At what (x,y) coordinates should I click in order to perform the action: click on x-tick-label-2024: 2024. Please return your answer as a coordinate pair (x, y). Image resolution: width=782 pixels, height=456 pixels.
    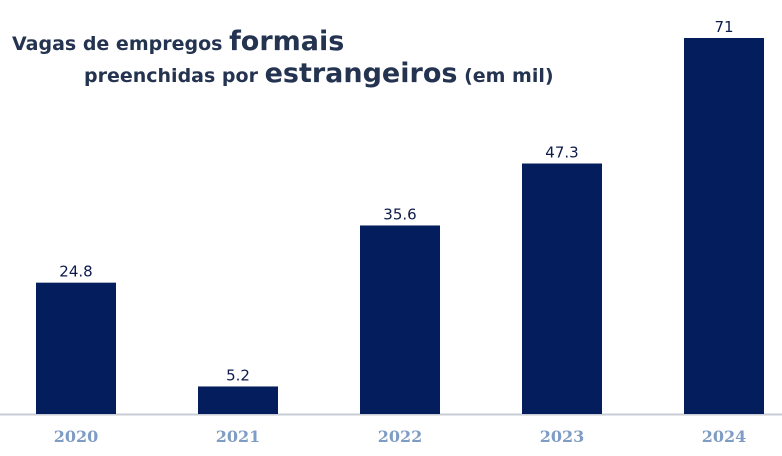
    Looking at the image, I should click on (724, 436).